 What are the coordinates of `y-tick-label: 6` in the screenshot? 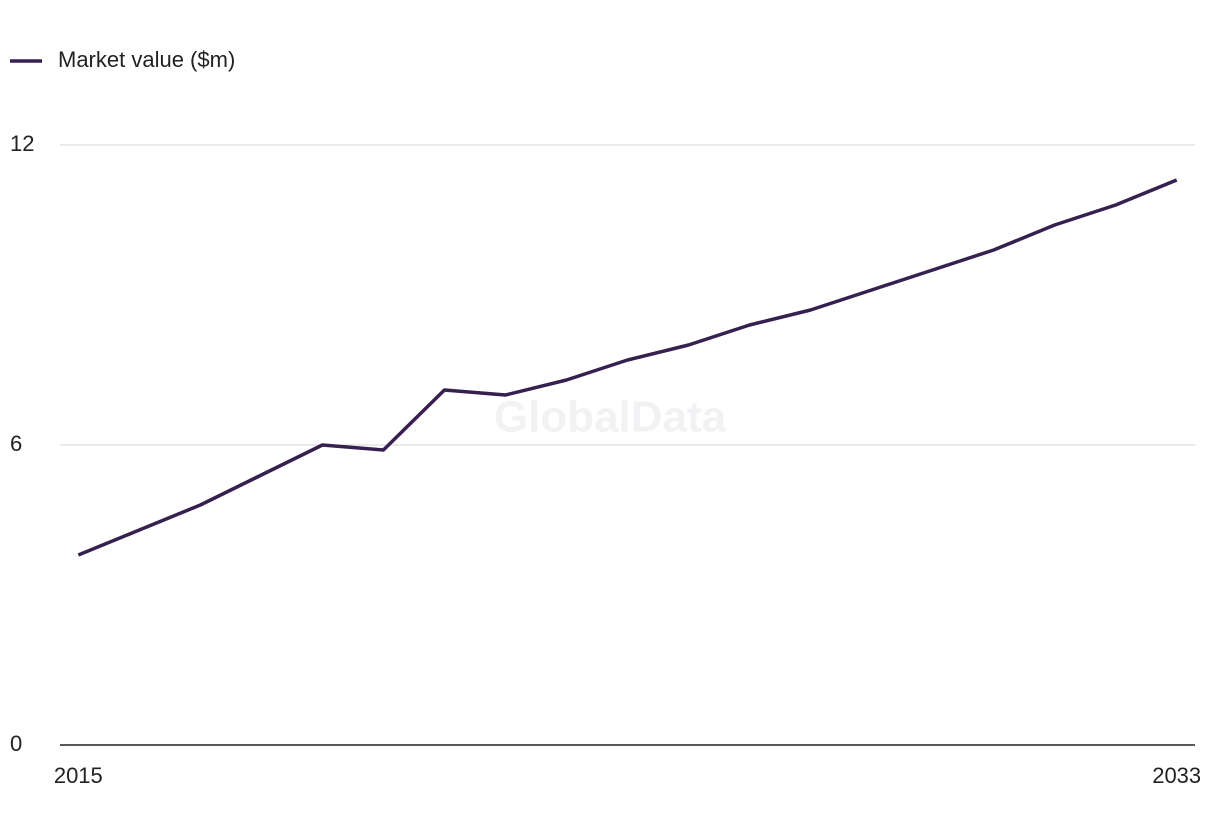 It's located at (16, 443).